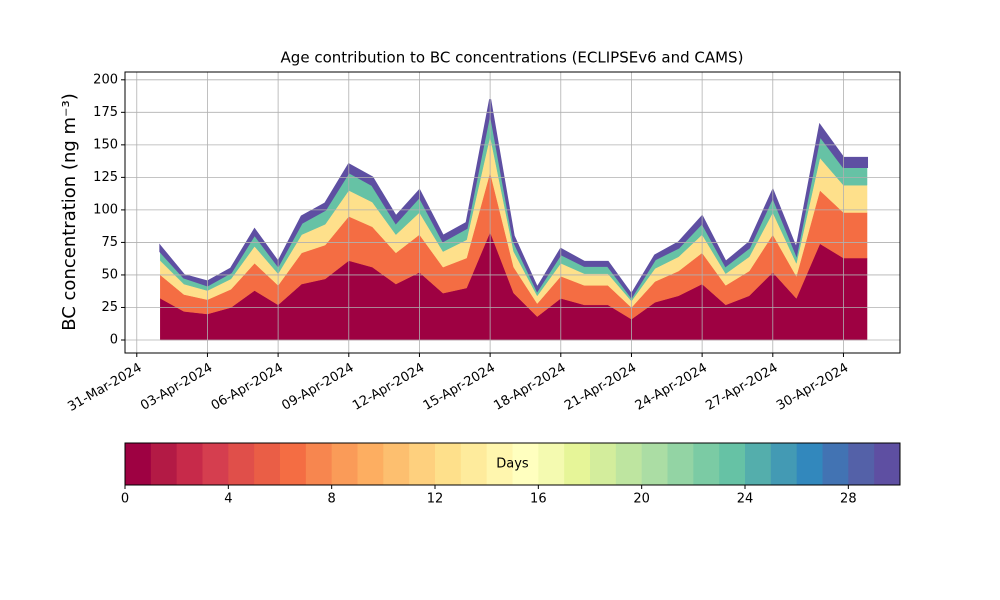 Image resolution: width=1000 pixels, height=600 pixels. I want to click on x-tick-label: 31-Mar-2024, so click(104, 388).